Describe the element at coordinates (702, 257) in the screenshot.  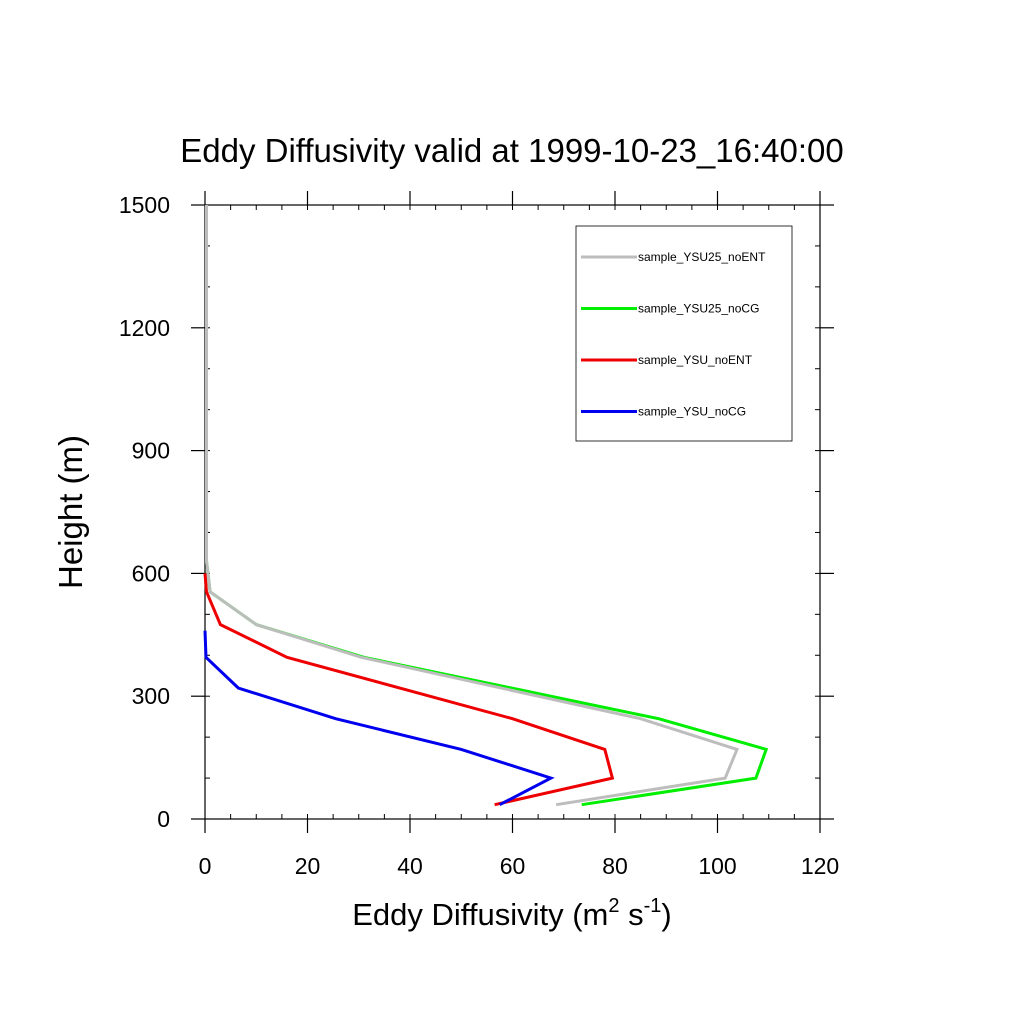
I see `legend-label: sample_YSU25_noENT` at that location.